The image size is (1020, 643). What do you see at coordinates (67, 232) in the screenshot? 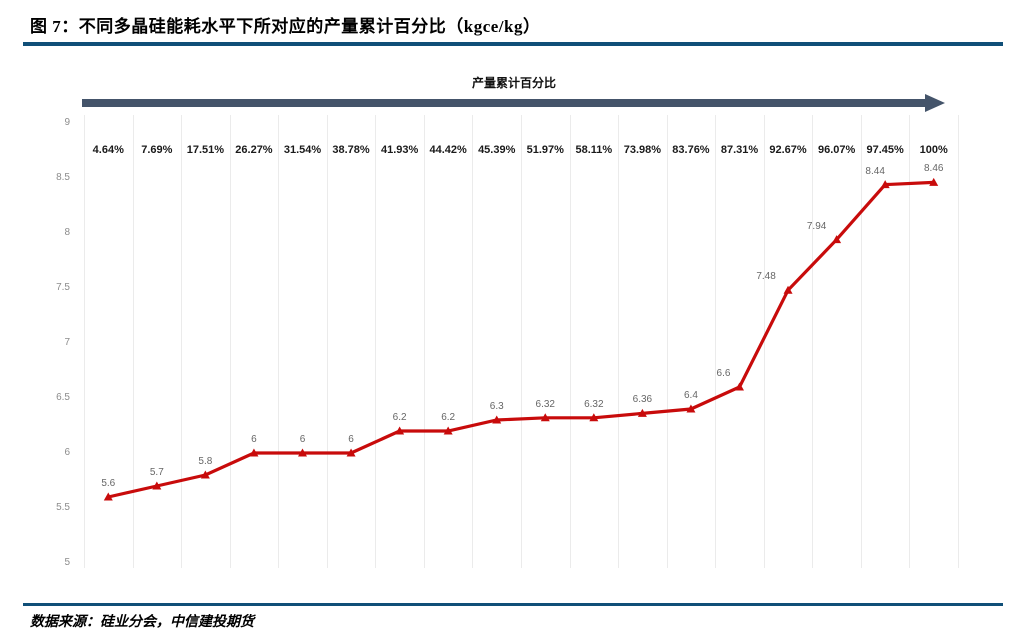
I see `y-axis-tick-label: 8` at bounding box center [67, 232].